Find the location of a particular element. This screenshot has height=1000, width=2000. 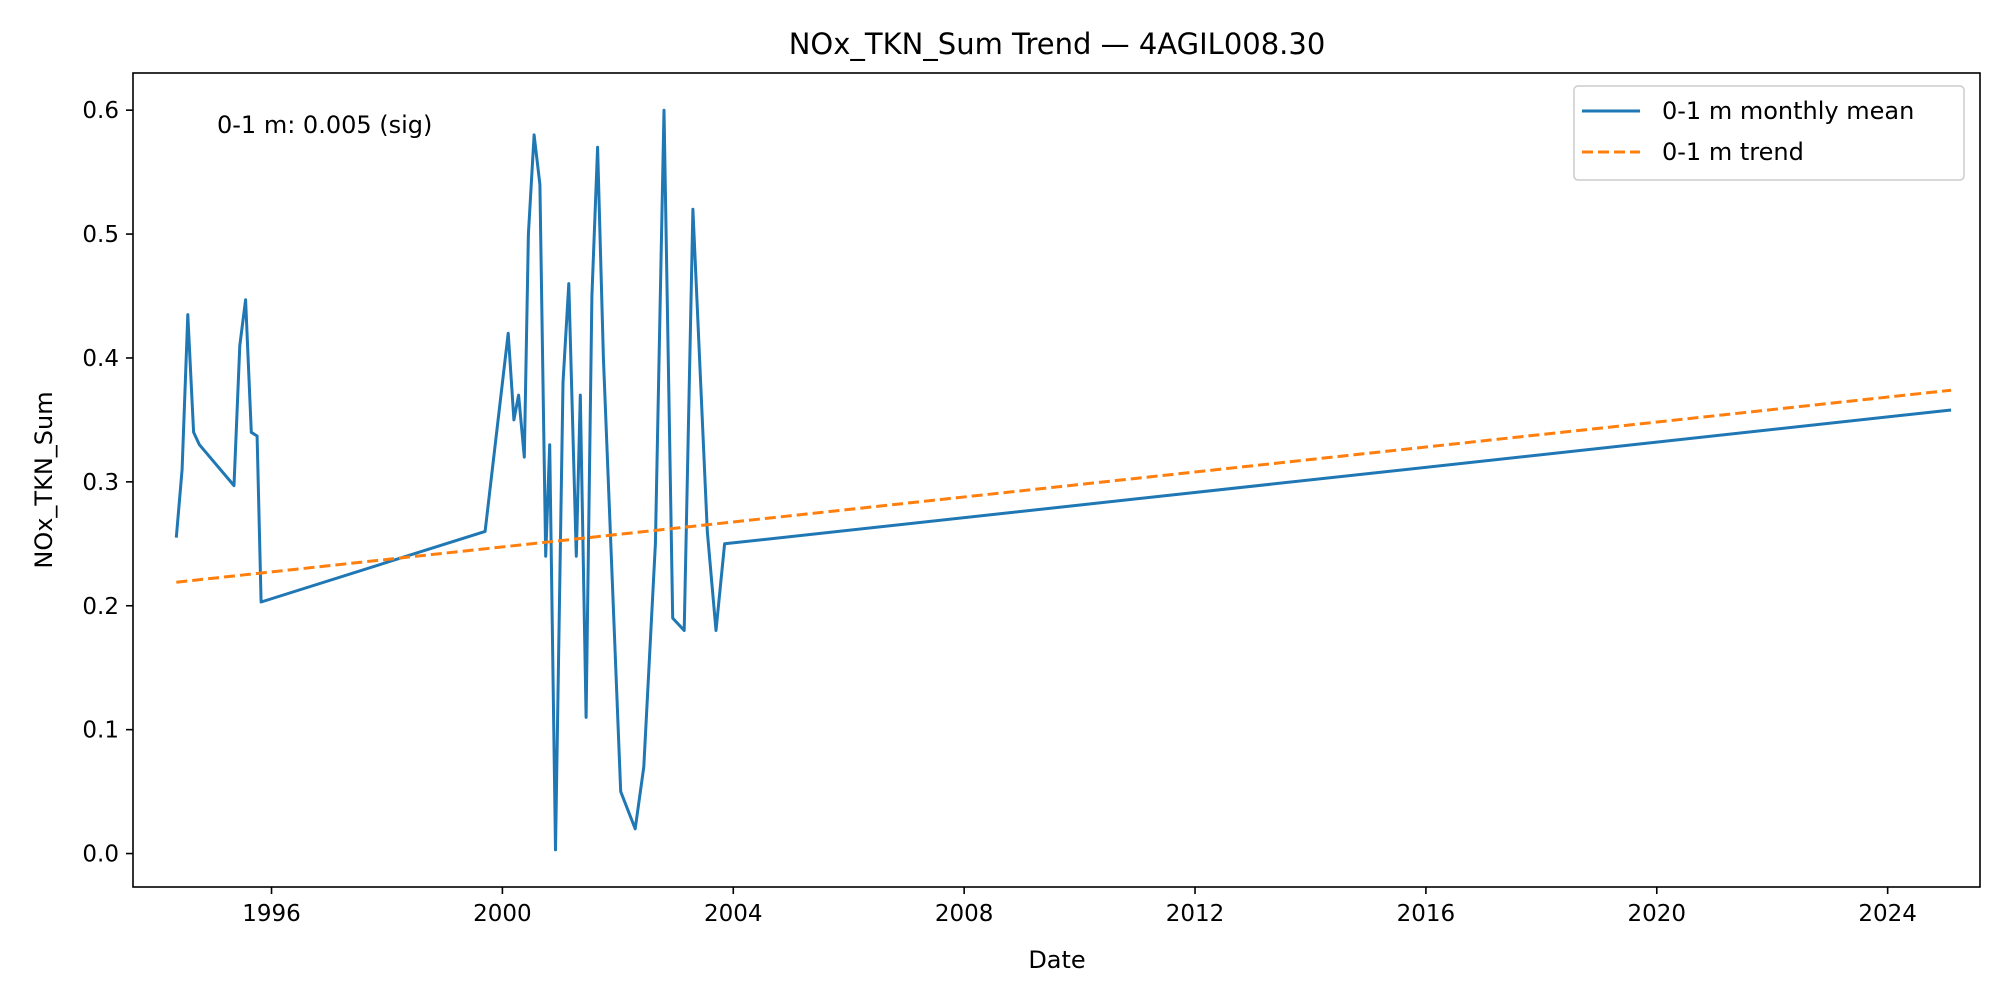

x-tick-label-1996: 1996 is located at coordinates (271, 914).